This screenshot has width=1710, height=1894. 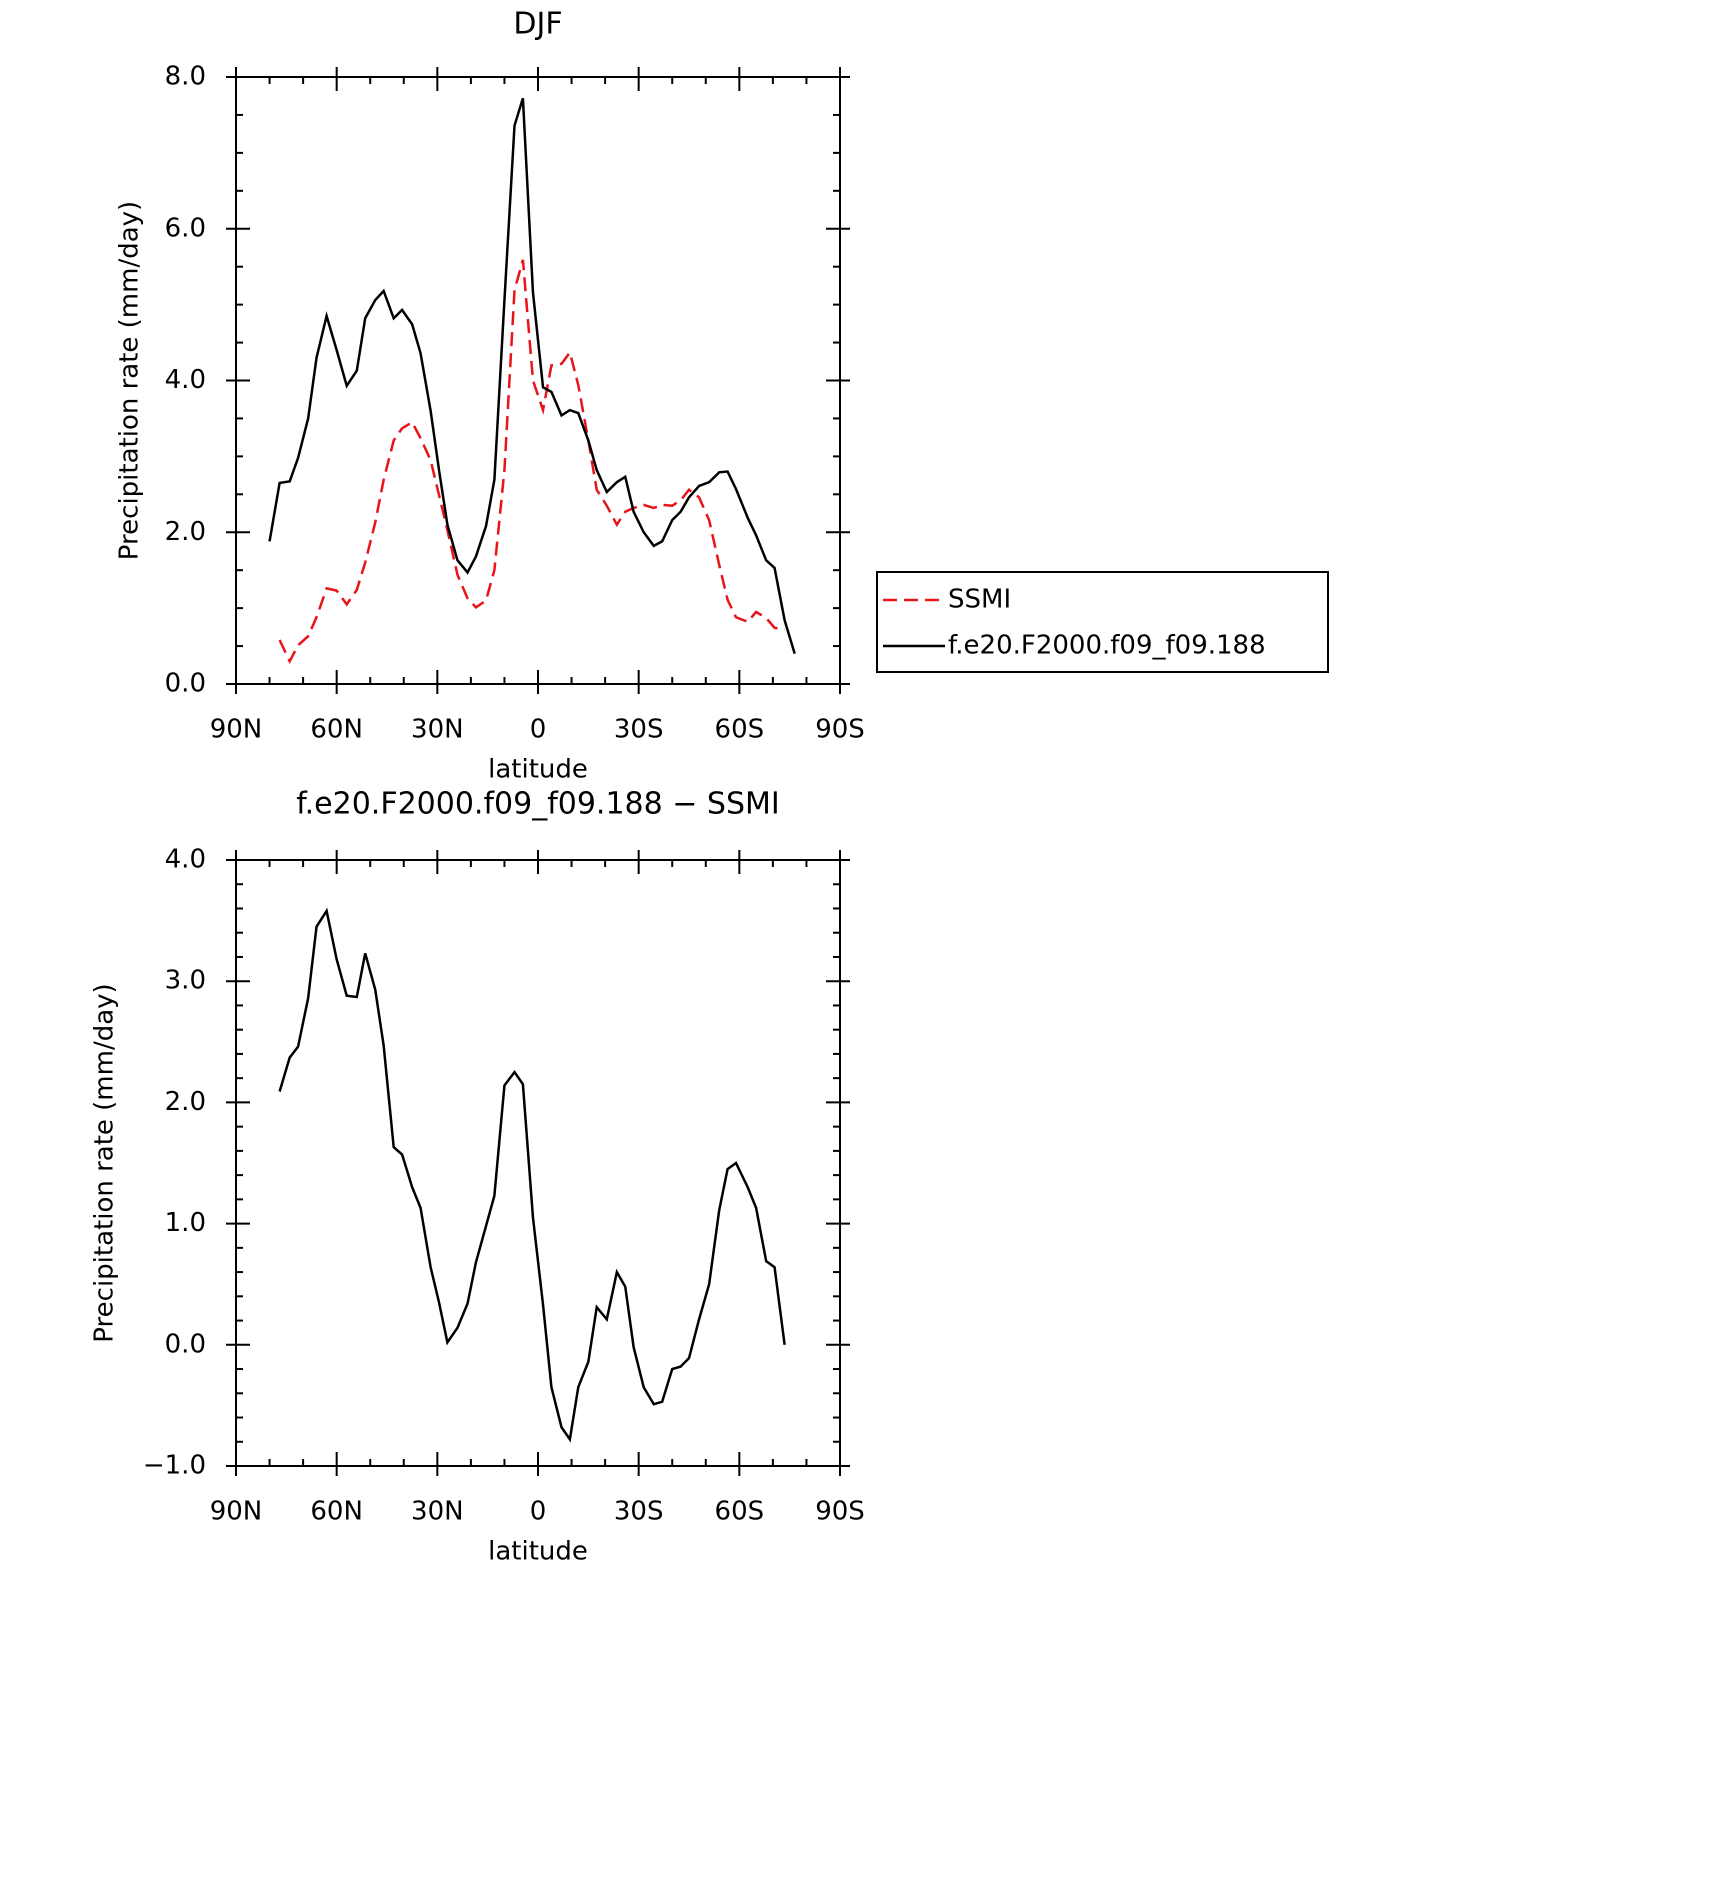 What do you see at coordinates (538, 804) in the screenshot?
I see `chart-title: f.e20.F2000.f09_f09.188 − SSMI` at bounding box center [538, 804].